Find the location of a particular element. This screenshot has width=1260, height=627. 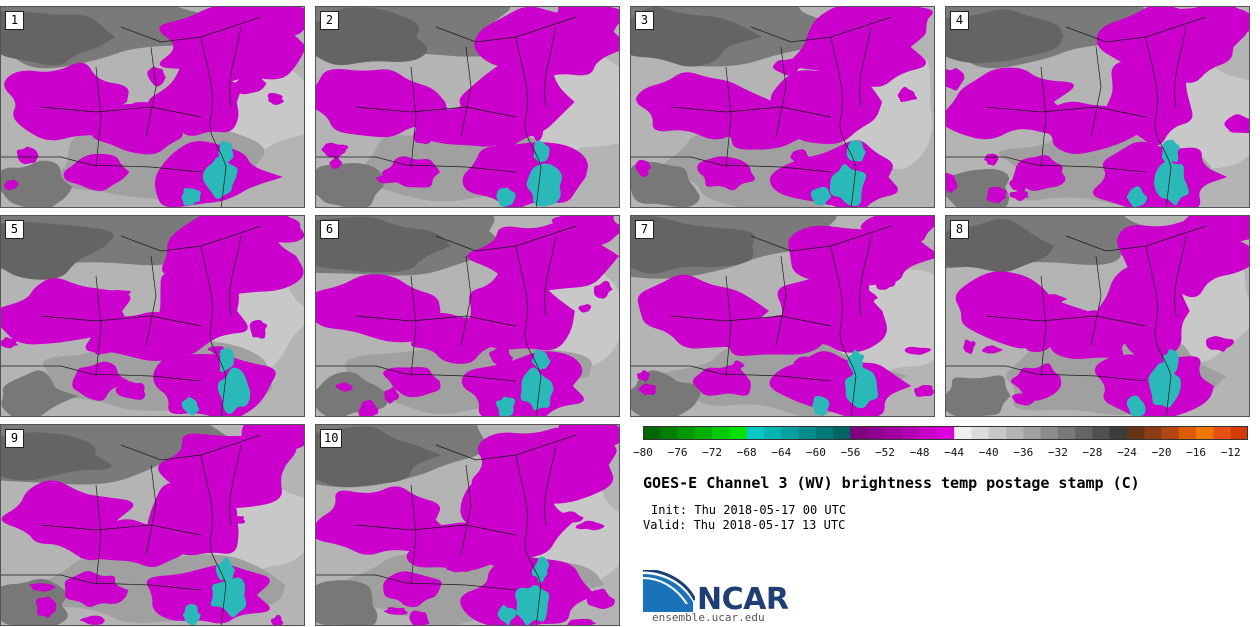

colorbar-tick-label: −80 is located at coordinates (643, 452).